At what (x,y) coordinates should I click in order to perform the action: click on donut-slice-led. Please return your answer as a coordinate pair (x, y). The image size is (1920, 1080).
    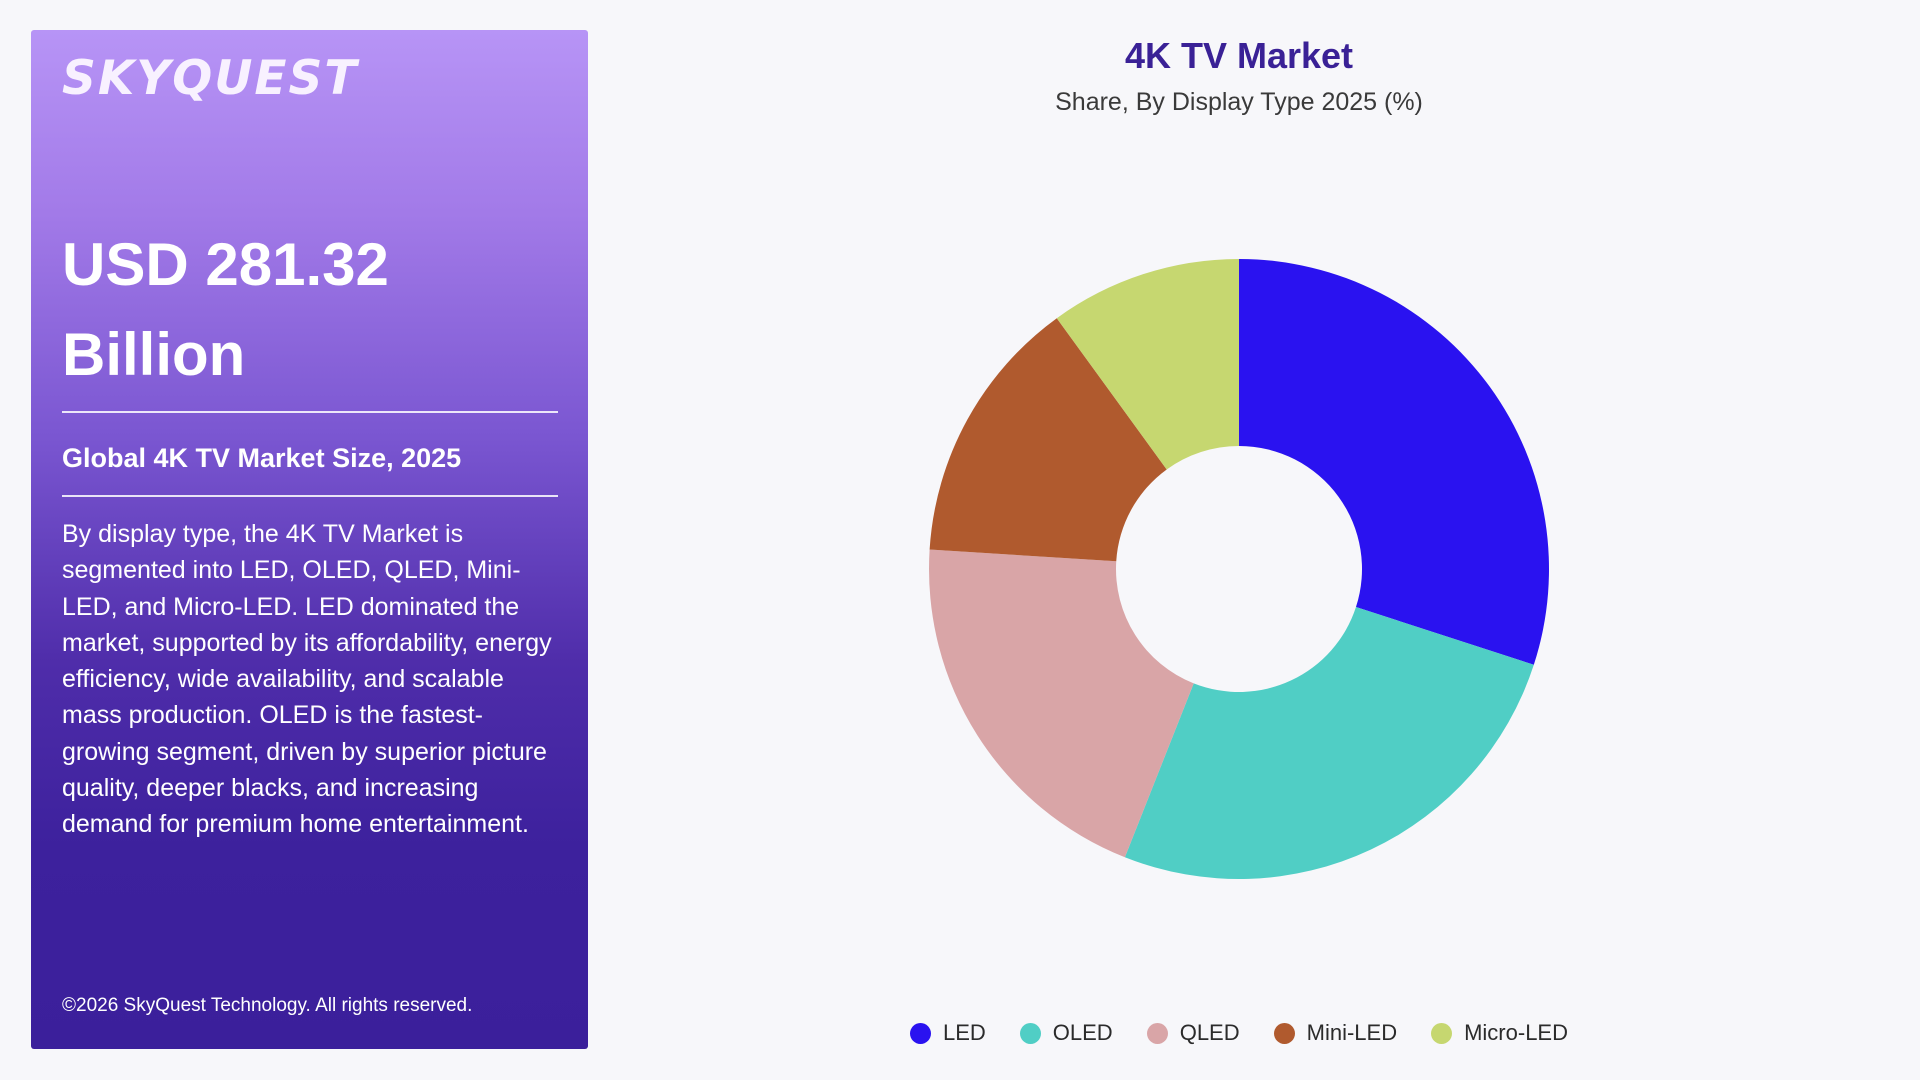
    Looking at the image, I should click on (1394, 462).